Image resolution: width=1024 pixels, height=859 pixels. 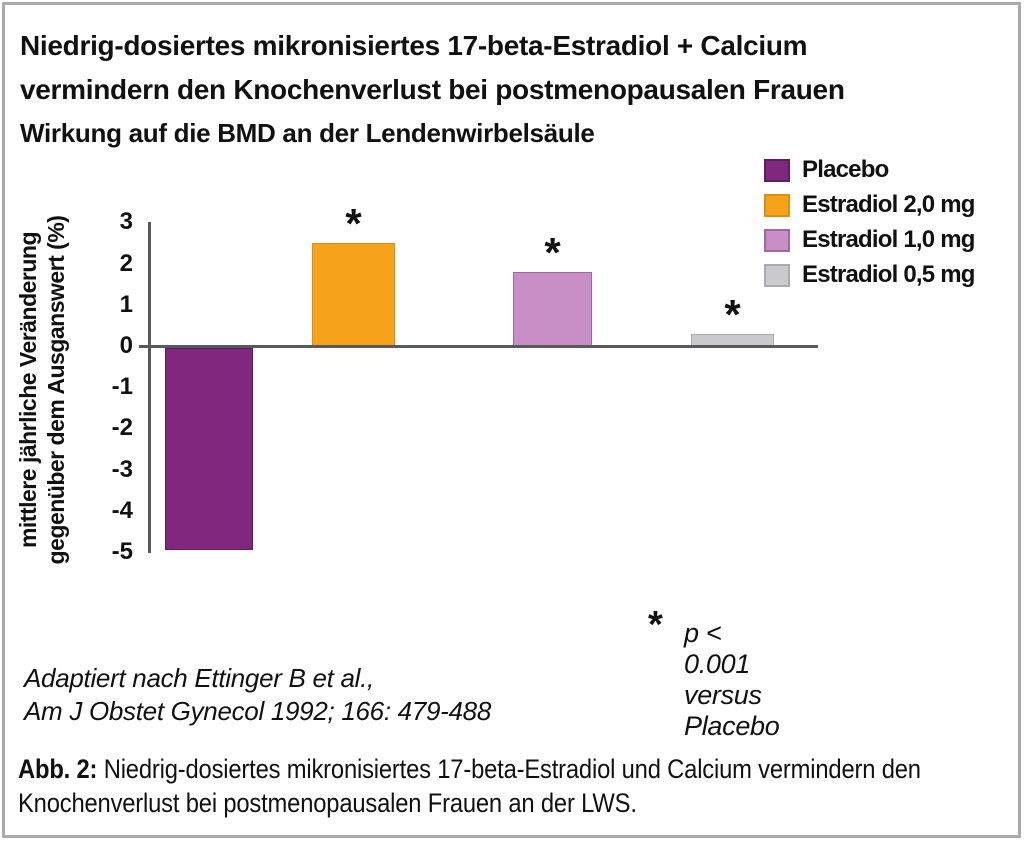 I want to click on legend-item: Estradiol 0,5 mg, so click(x=869, y=275).